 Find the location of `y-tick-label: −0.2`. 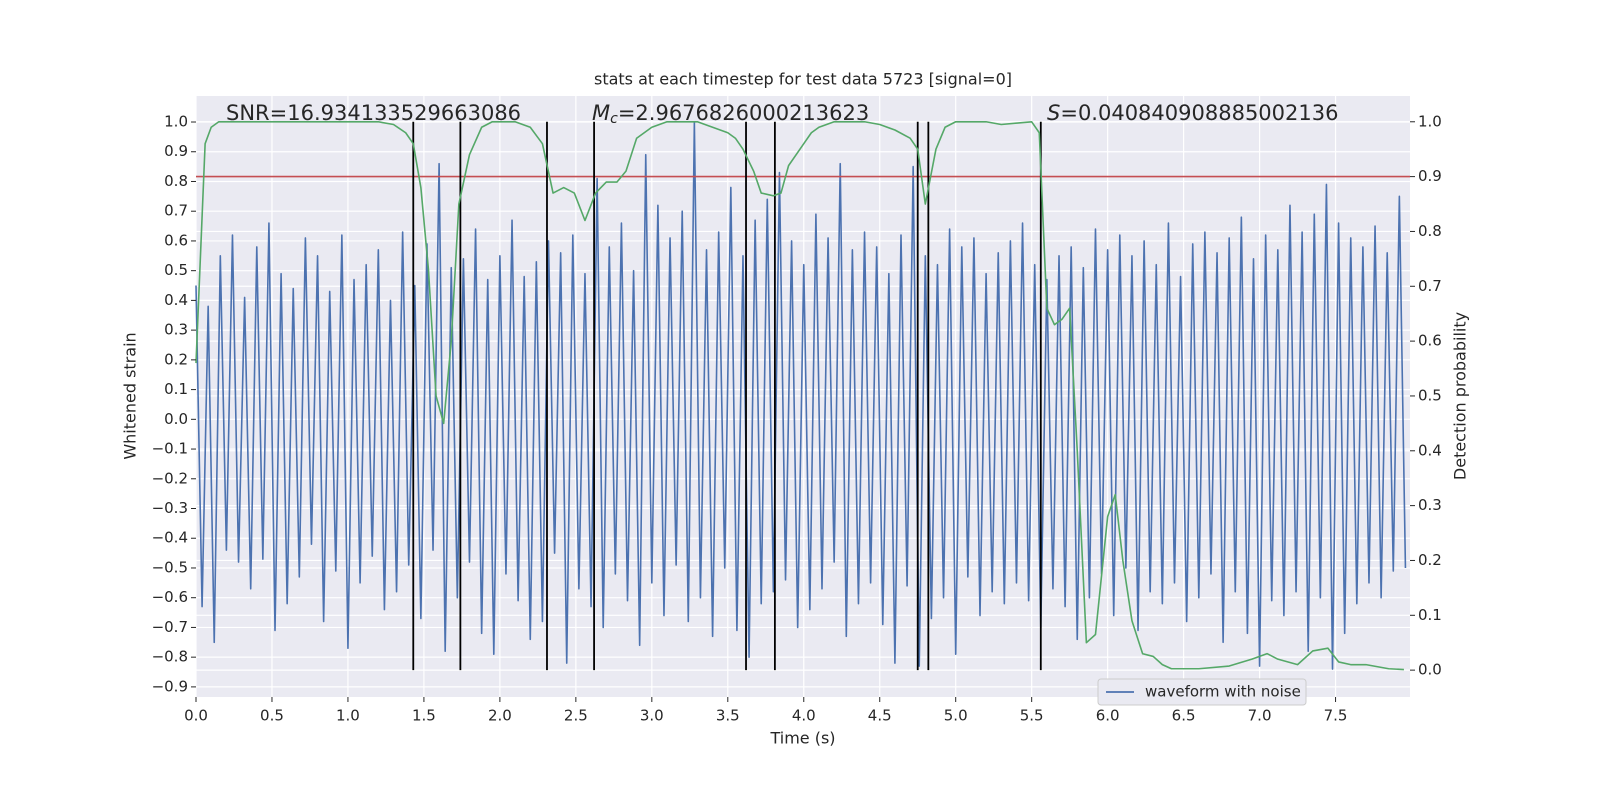

y-tick-label: −0.2 is located at coordinates (170, 478).